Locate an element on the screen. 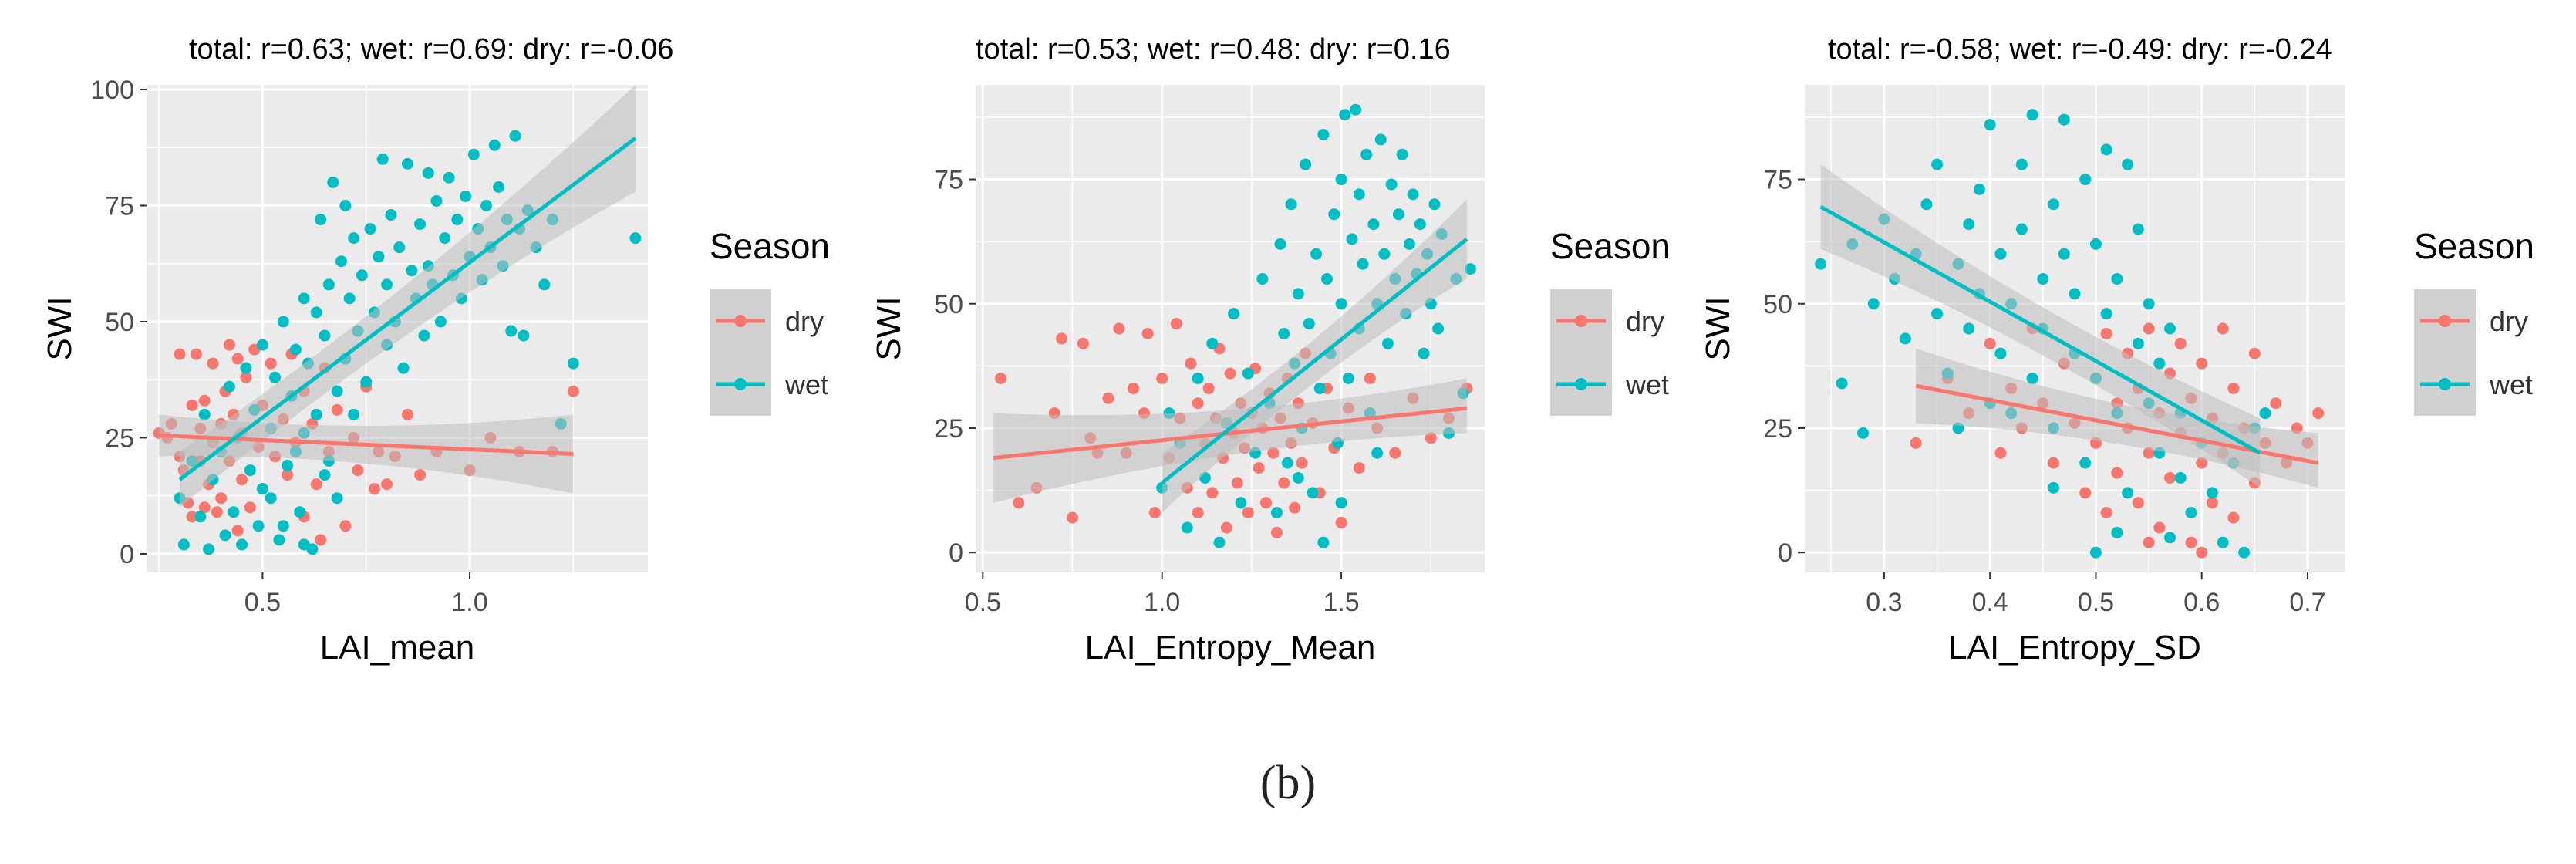 This screenshot has height=864, width=2576. legend-label-wet: wet is located at coordinates (2511, 384).